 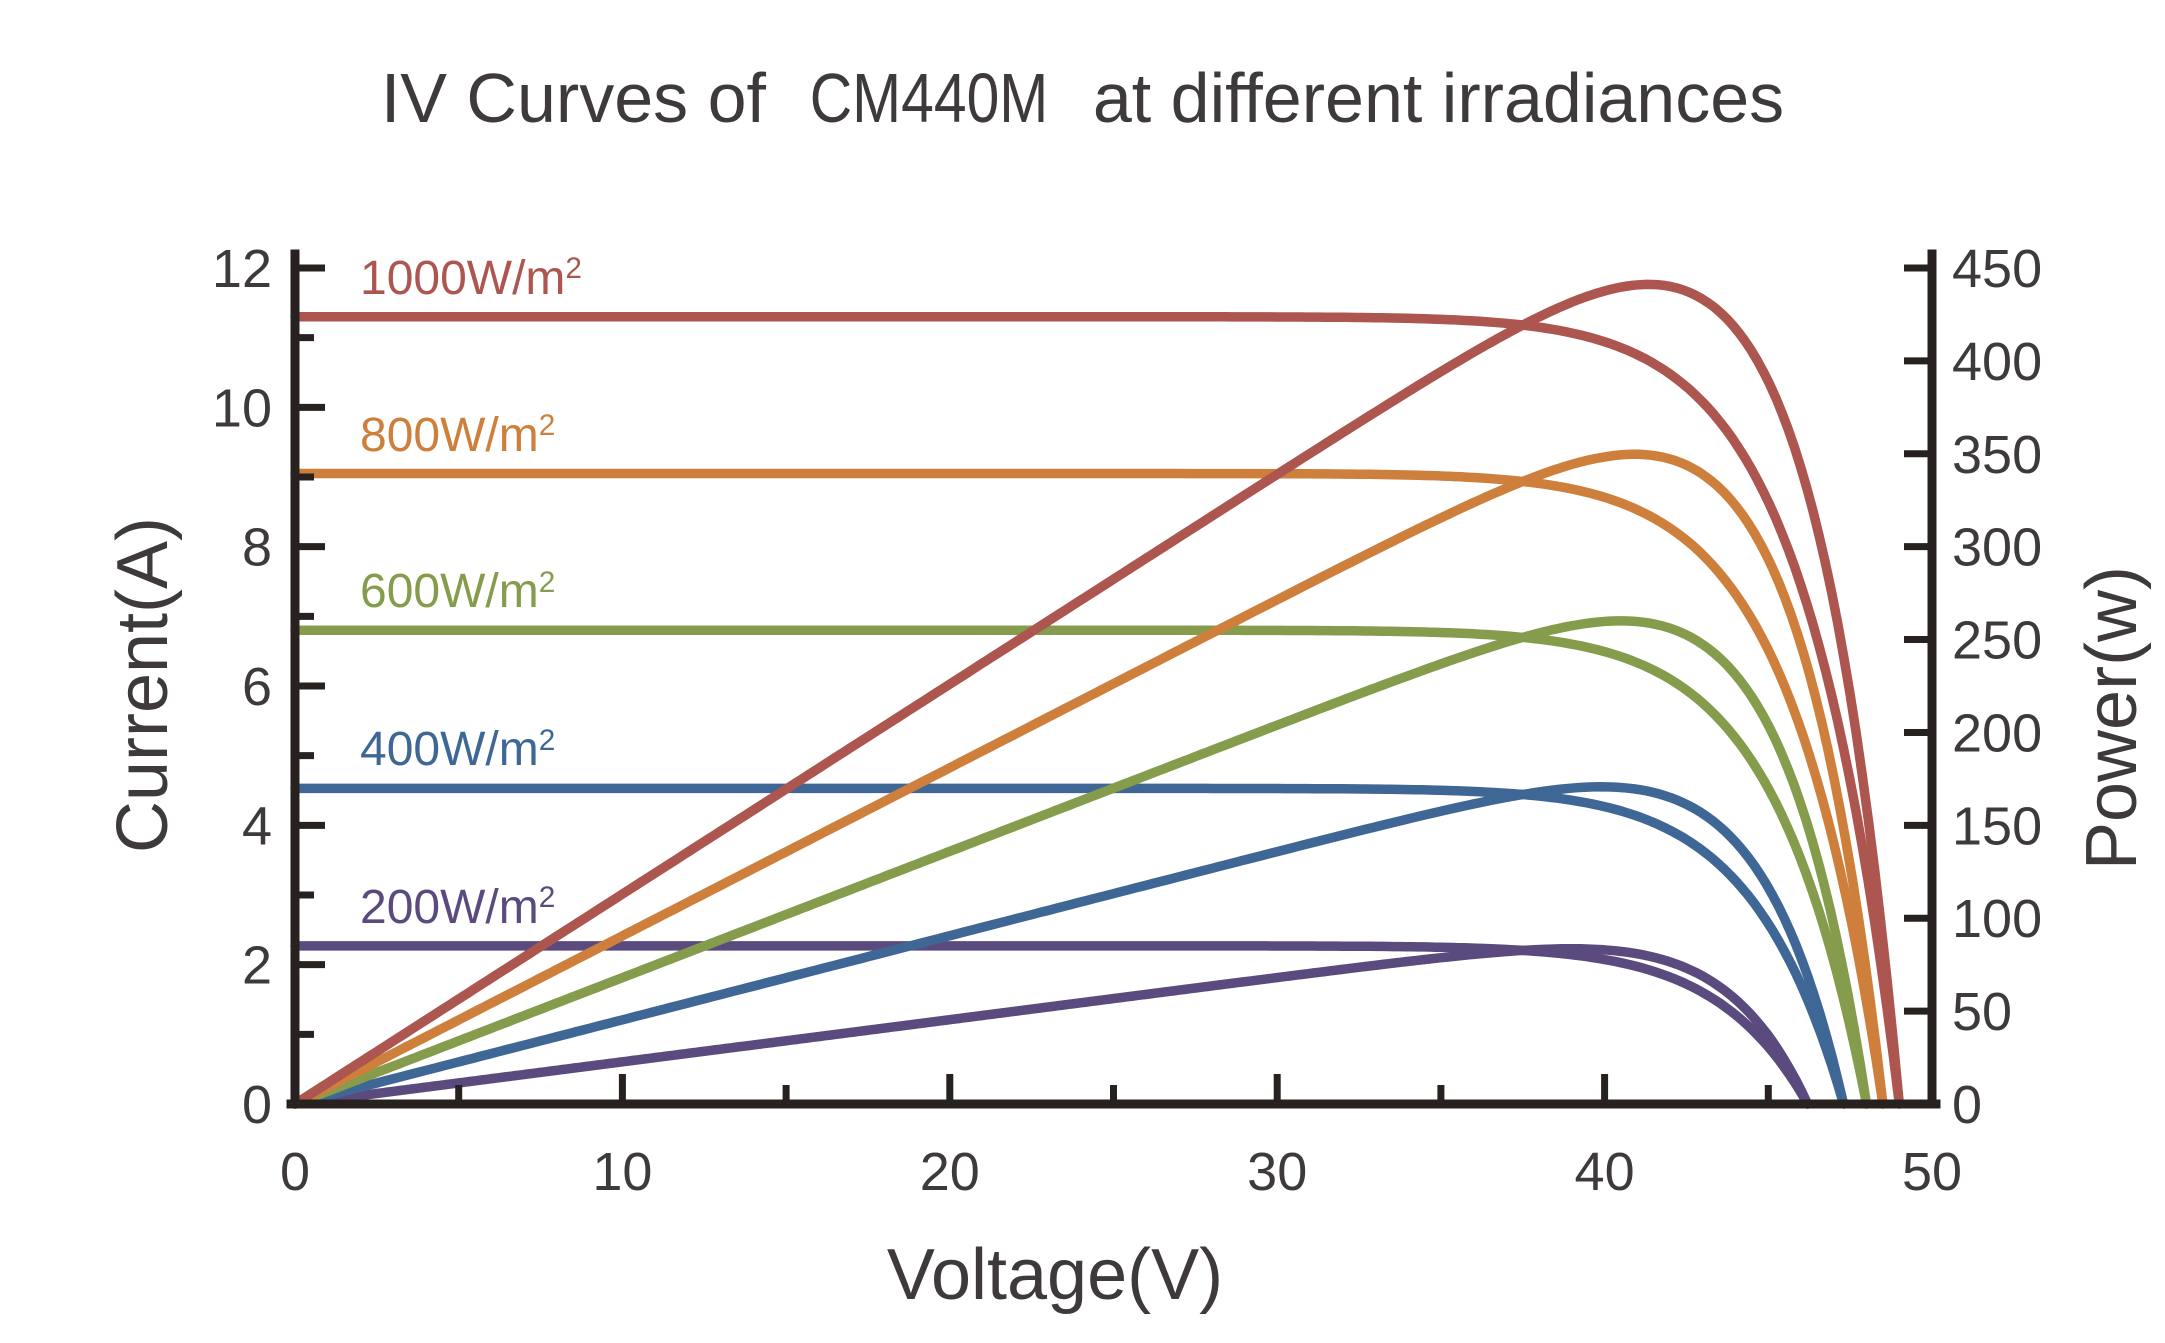 I want to click on curve-label-text-400: 400W/m, so click(x=449, y=750).